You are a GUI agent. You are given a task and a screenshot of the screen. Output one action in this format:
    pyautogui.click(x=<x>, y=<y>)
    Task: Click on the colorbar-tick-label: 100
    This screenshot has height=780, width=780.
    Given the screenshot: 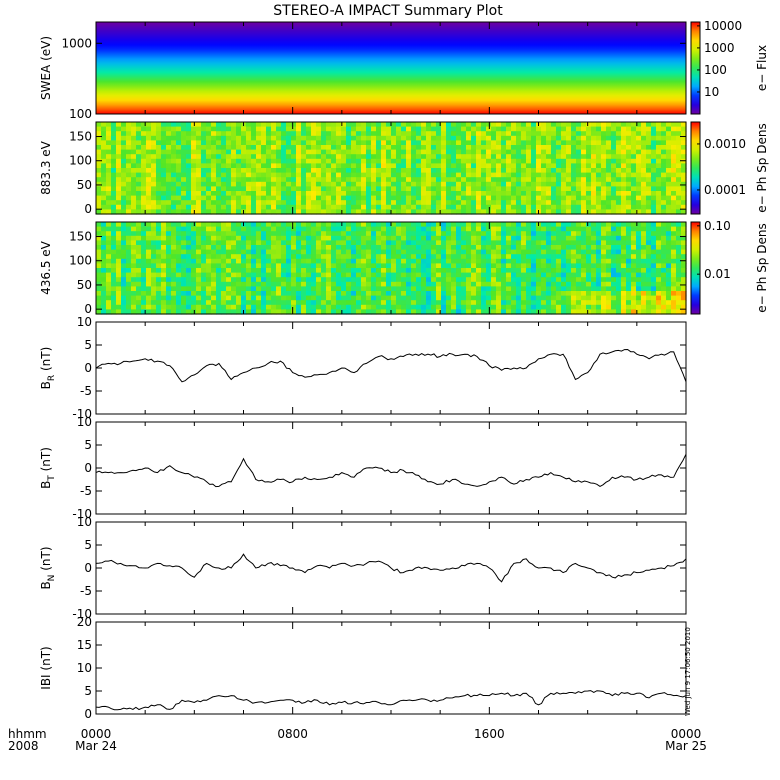 What is the action you would take?
    pyautogui.click(x=715, y=70)
    